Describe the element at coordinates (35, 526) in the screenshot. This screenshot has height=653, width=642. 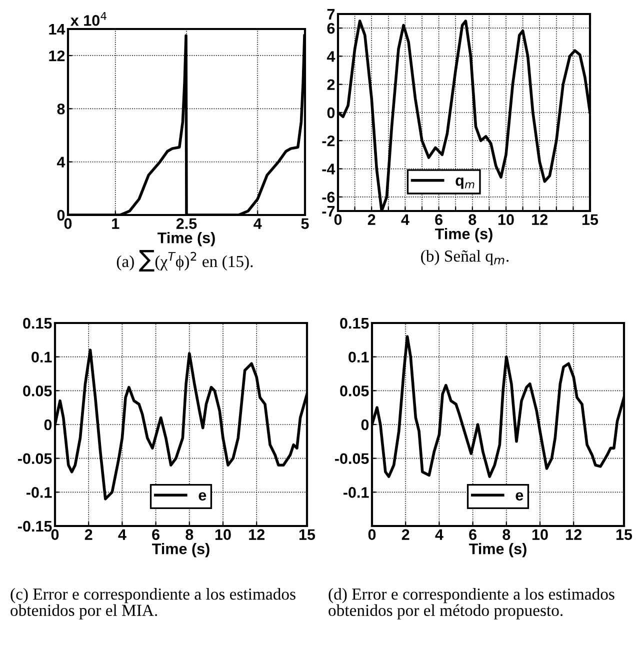
I see `y-tick-label: -0.15` at that location.